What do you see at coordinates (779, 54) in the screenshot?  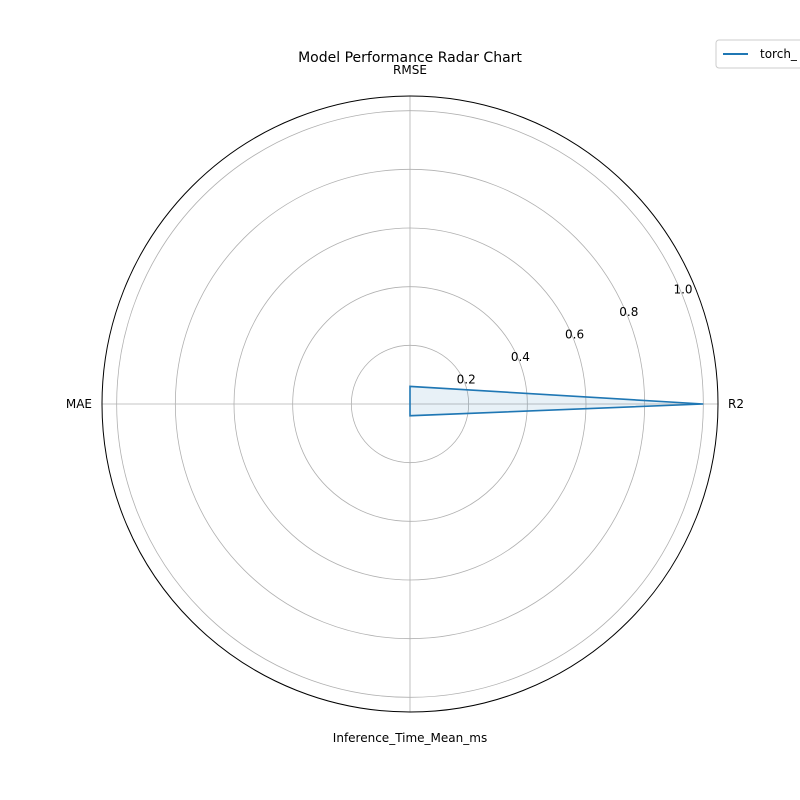 I see `legend-label-torch: torch_` at bounding box center [779, 54].